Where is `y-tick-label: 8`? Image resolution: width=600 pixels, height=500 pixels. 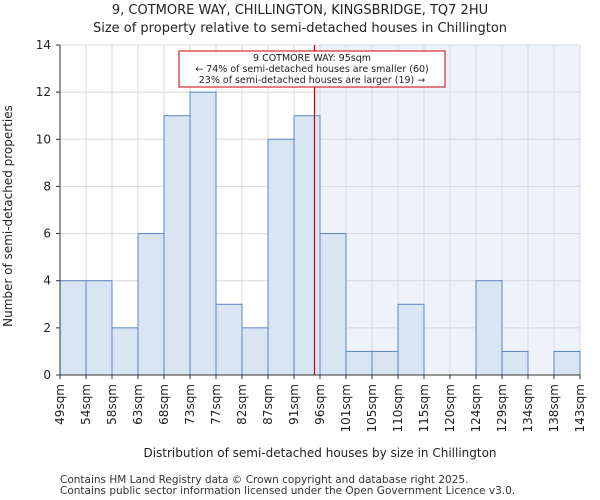
y-tick-label: 8 is located at coordinates (47, 186).